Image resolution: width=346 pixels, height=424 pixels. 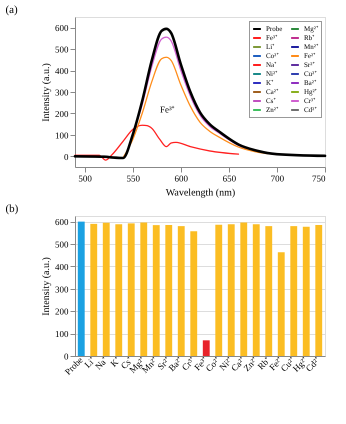 What do you see at coordinates (157, 142) in the screenshot?
I see `line-series` at bounding box center [157, 142].